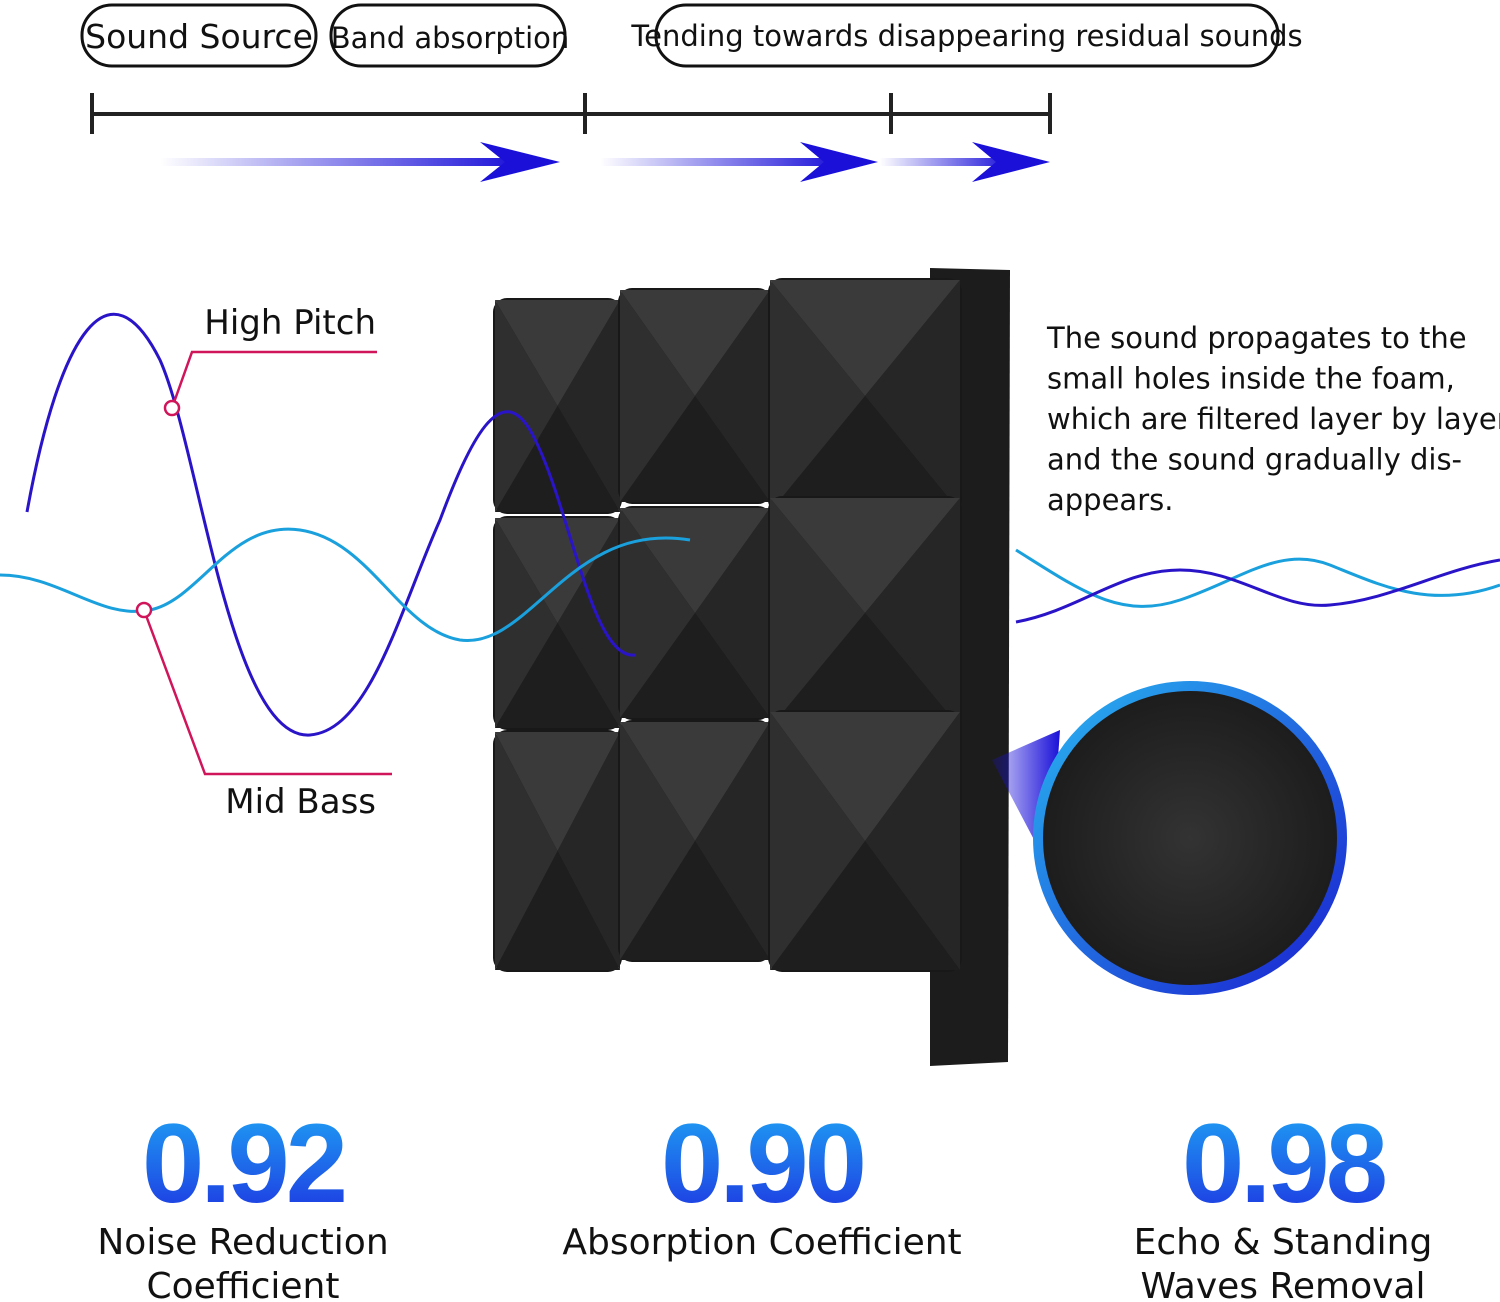  What do you see at coordinates (1283, 1242) in the screenshot?
I see `stat-label: Echo & Standing` at bounding box center [1283, 1242].